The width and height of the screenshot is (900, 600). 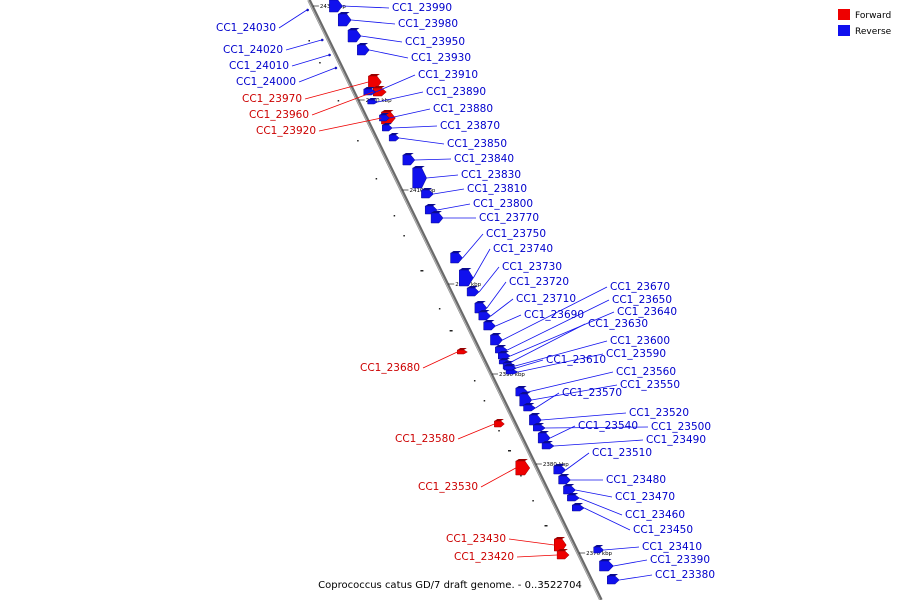 What do you see at coordinates (672, 547) in the screenshot?
I see `gene-label-cc1-23410: CC1_23410` at bounding box center [672, 547].